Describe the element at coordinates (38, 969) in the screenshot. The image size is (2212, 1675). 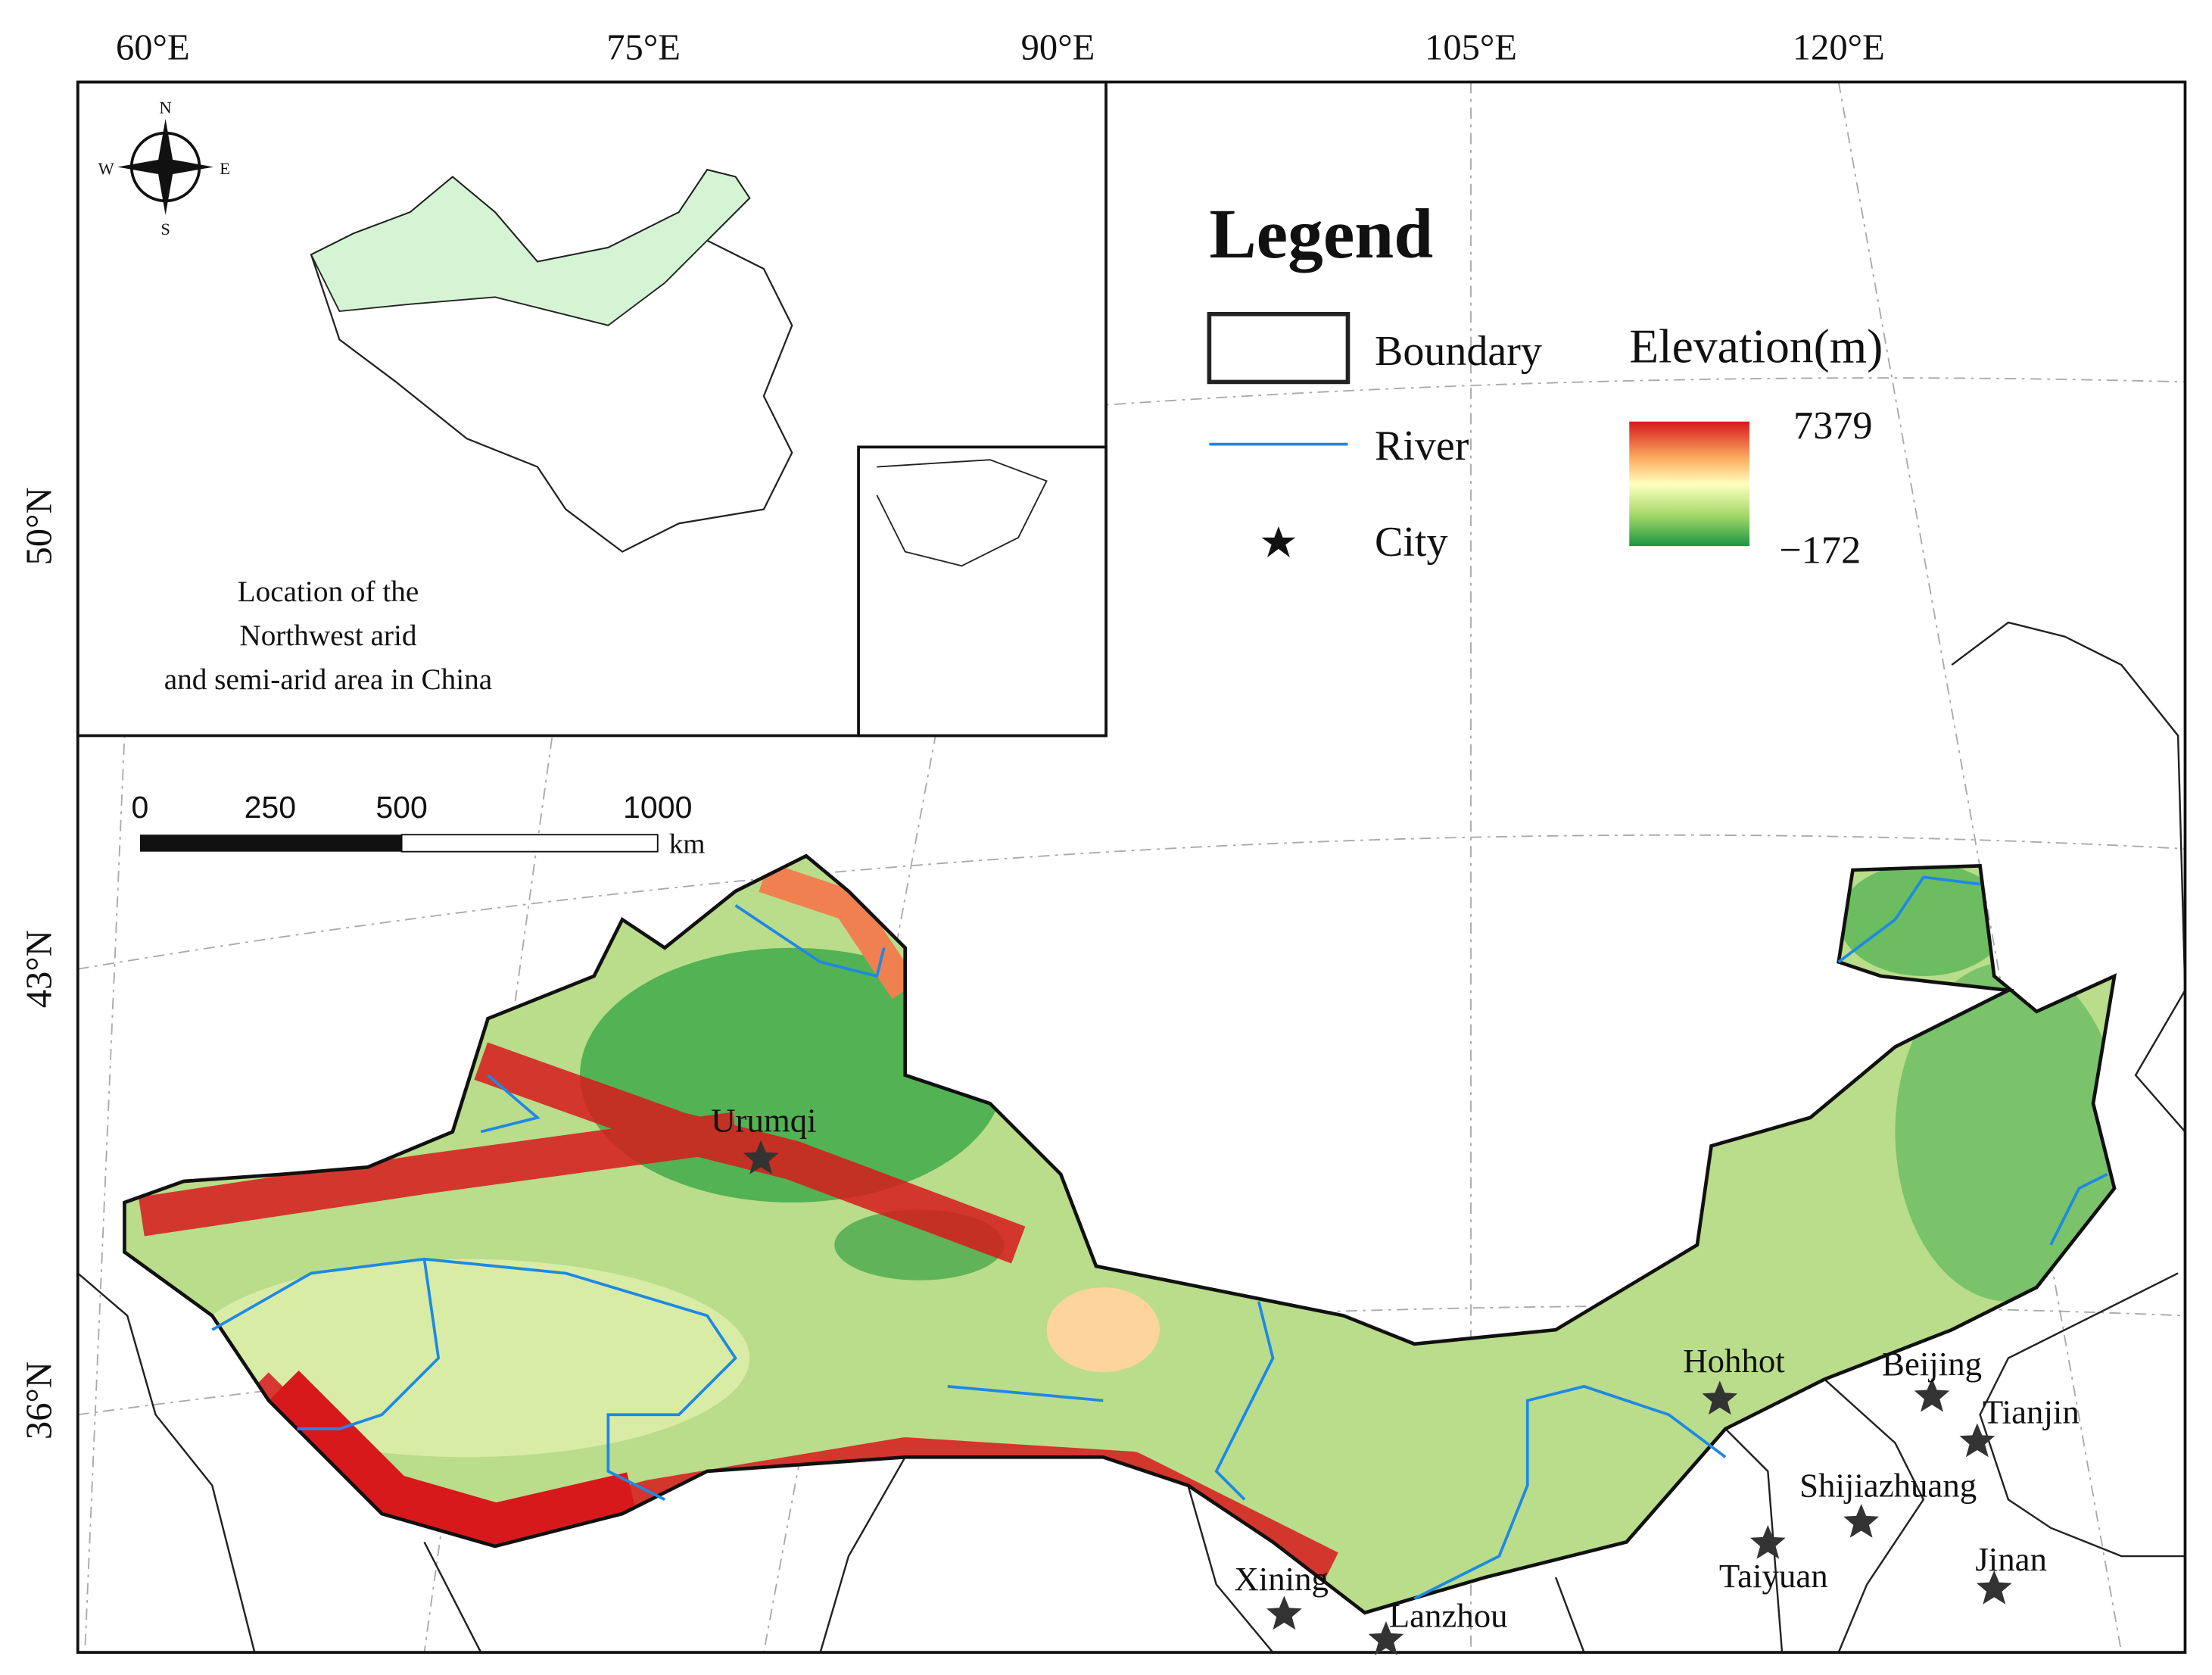
I see `latitude-label: 43°N` at that location.